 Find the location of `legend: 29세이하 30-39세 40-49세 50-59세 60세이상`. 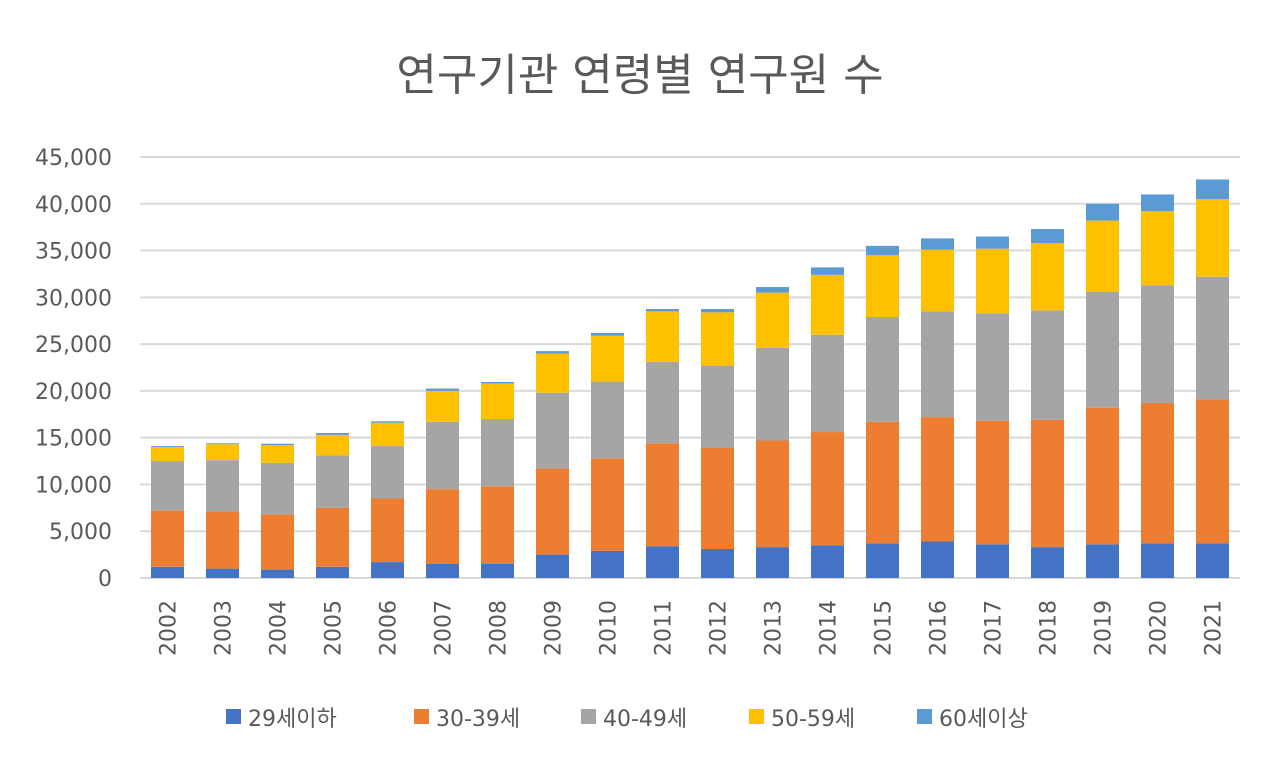

legend: 29세이하 30-39세 40-49세 50-59세 60세이상 is located at coordinates (627, 719).